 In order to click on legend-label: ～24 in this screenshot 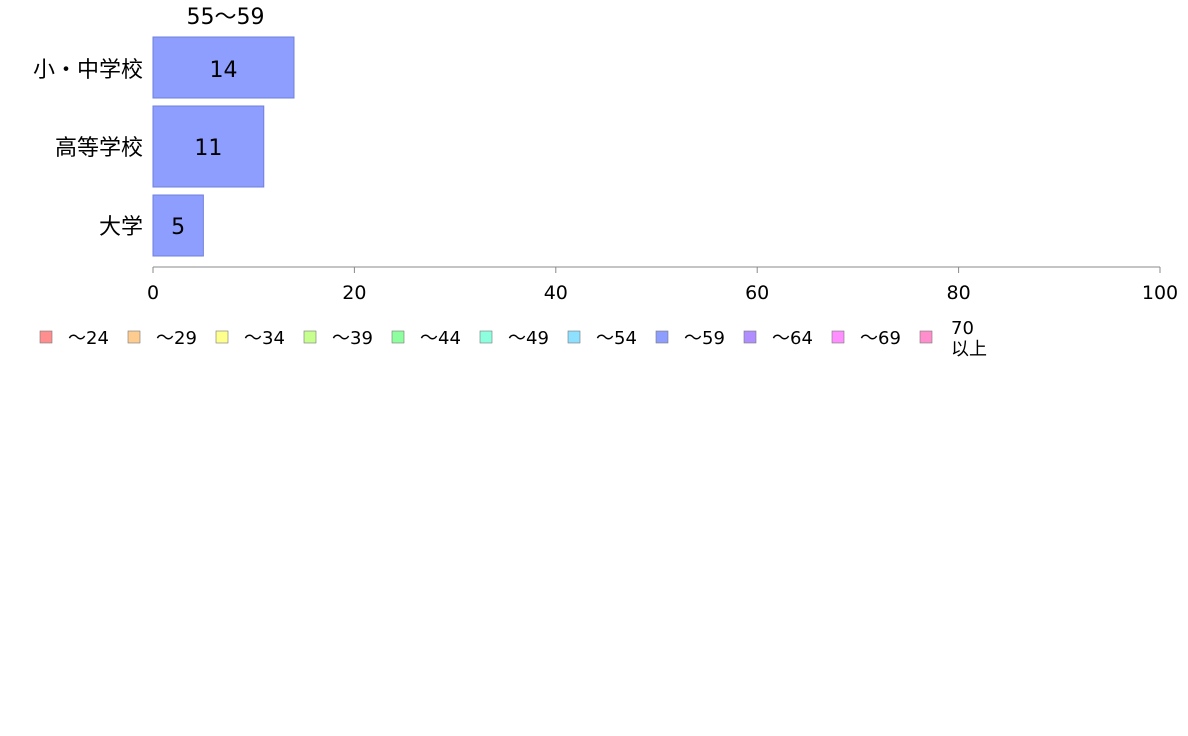, I will do `click(88, 338)`.